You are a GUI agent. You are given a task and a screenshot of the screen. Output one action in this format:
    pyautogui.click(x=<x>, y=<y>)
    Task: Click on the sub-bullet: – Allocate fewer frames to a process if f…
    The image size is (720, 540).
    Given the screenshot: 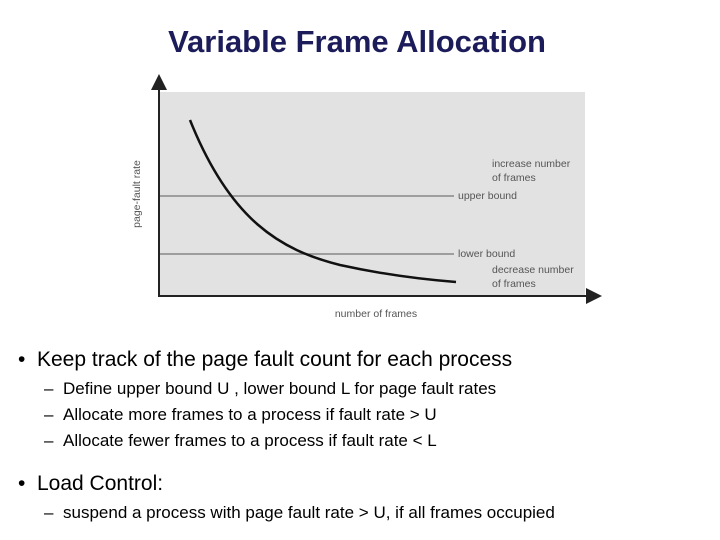 What is the action you would take?
    pyautogui.click(x=240, y=440)
    